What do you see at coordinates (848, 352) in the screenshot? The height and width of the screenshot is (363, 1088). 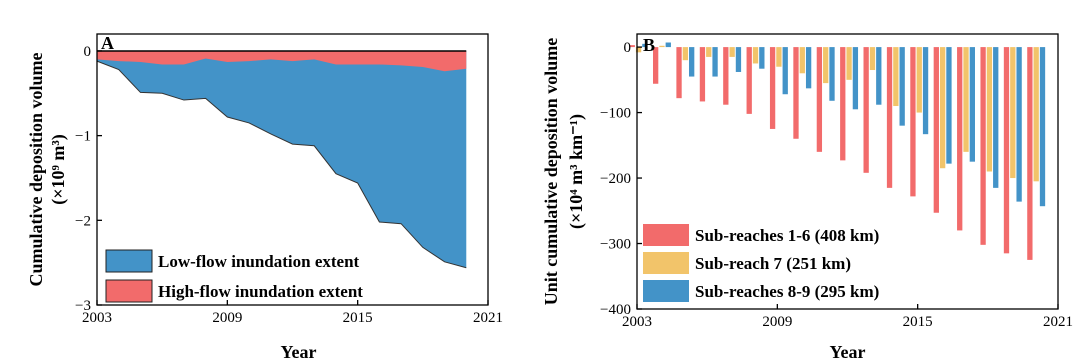 I see `panel-b-x-axis-title: Year` at bounding box center [848, 352].